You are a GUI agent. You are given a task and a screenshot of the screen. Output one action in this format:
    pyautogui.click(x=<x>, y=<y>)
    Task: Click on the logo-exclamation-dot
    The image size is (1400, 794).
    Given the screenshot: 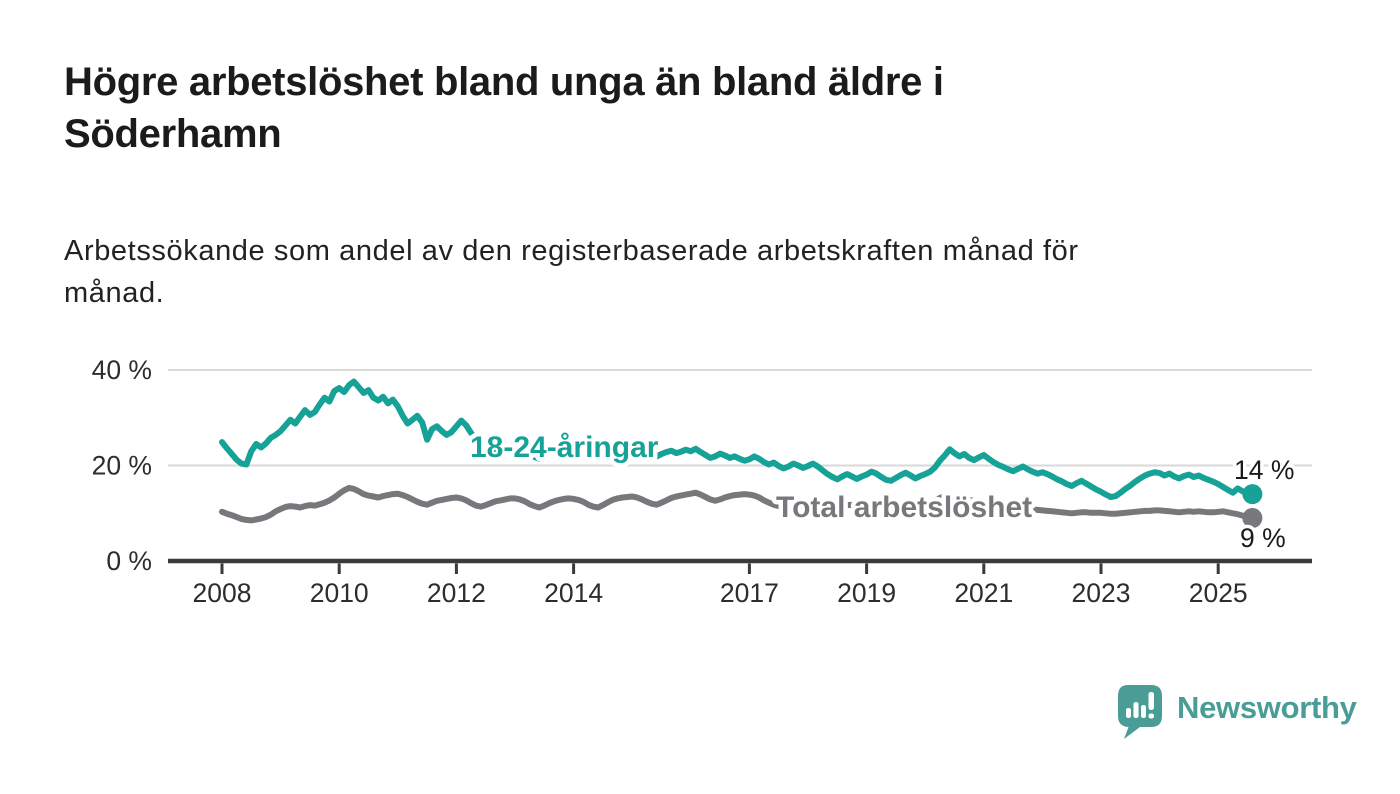 What is the action you would take?
    pyautogui.click(x=1151, y=716)
    